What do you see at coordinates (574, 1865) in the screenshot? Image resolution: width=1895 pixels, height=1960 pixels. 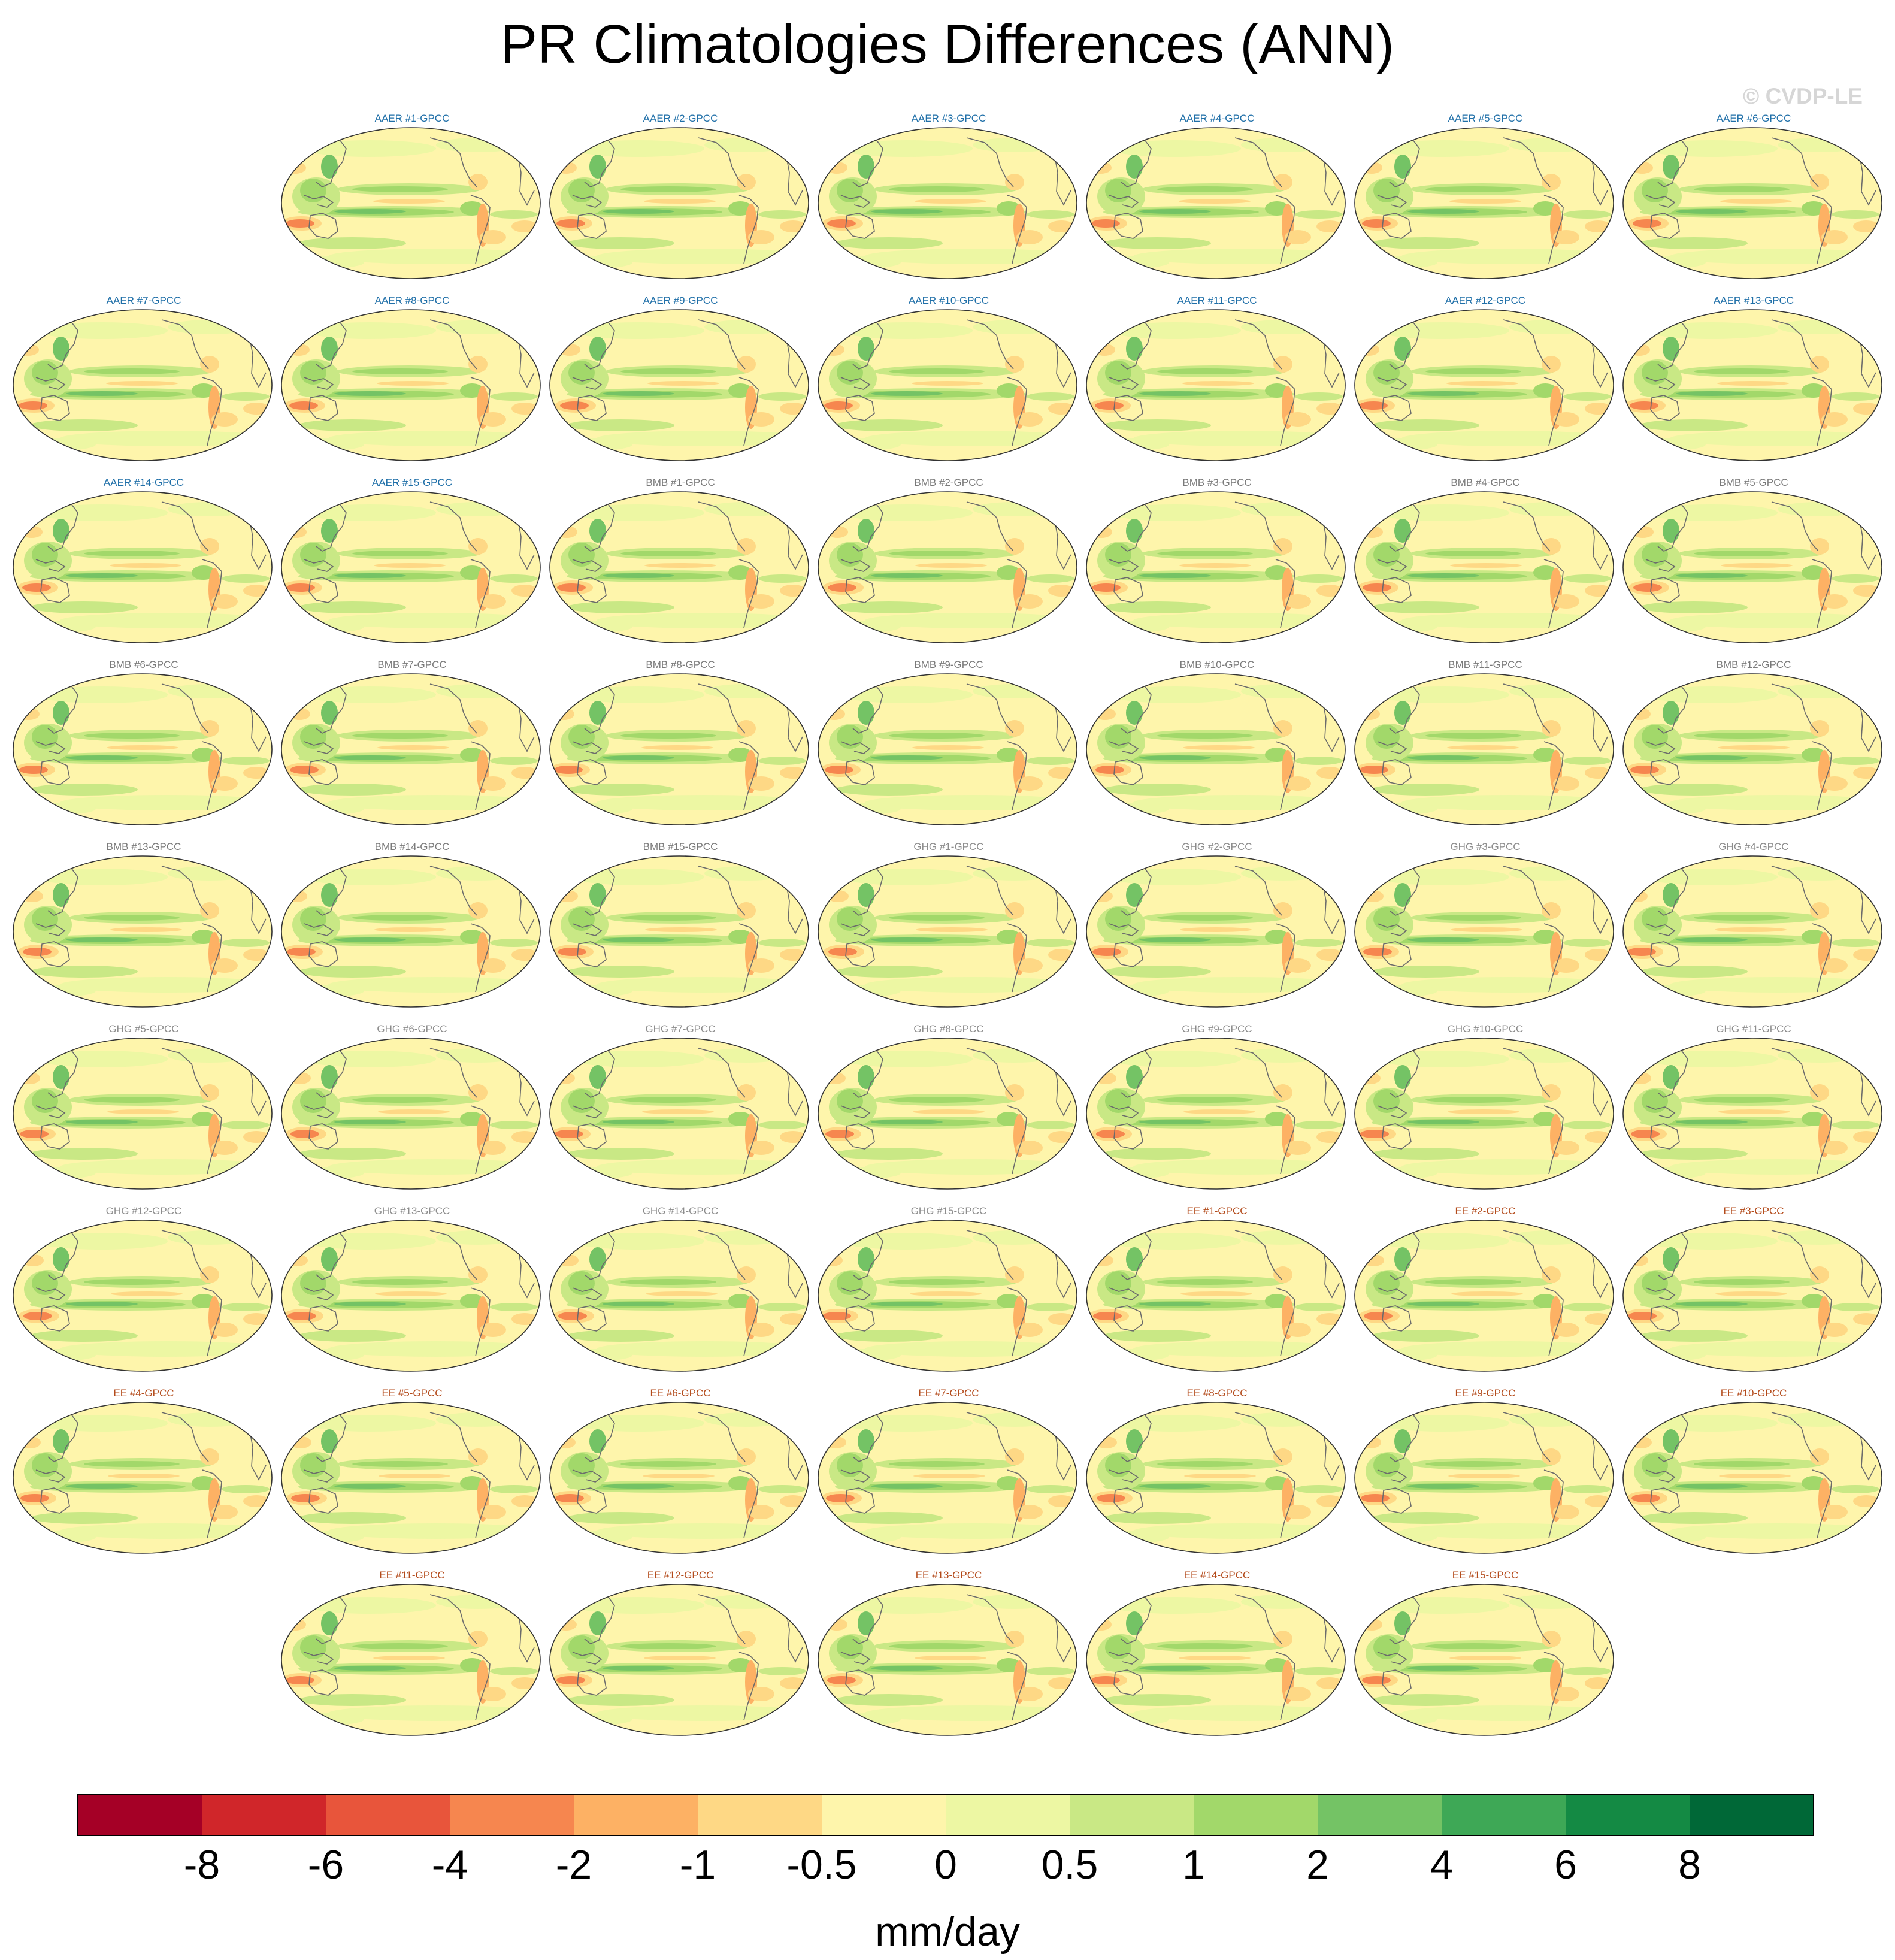 I see `colorbar-tick-label: -2` at bounding box center [574, 1865].